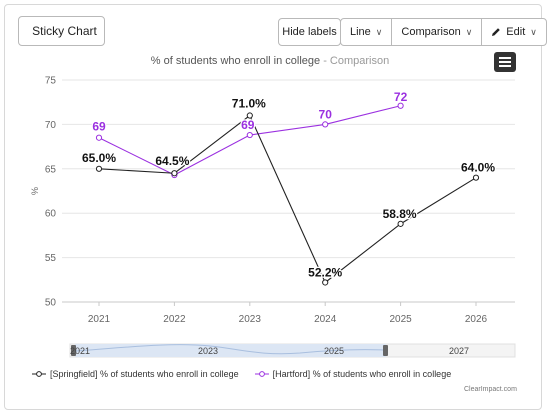  I want to click on data-label: 52.2%, so click(325, 272).